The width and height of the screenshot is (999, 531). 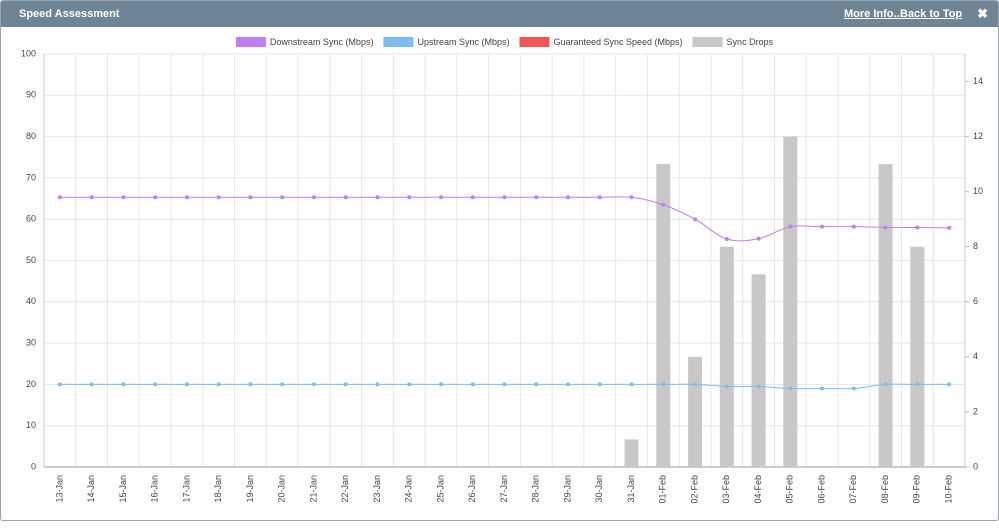 What do you see at coordinates (322, 42) in the screenshot?
I see `legend-label: Downstream Sync (Mbps)` at bounding box center [322, 42].